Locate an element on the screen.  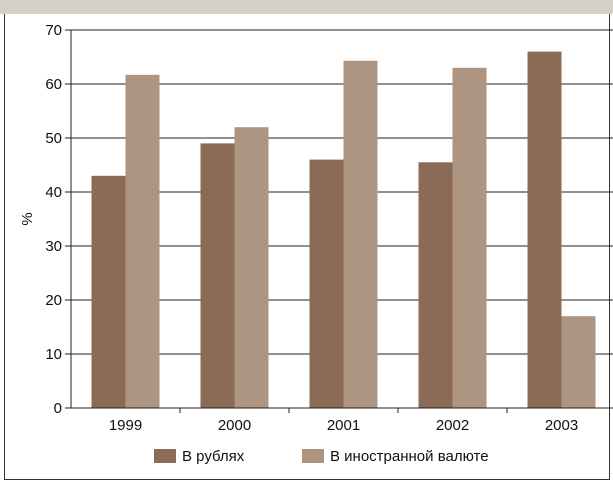
bar-fx-2002 is located at coordinates (469, 238).